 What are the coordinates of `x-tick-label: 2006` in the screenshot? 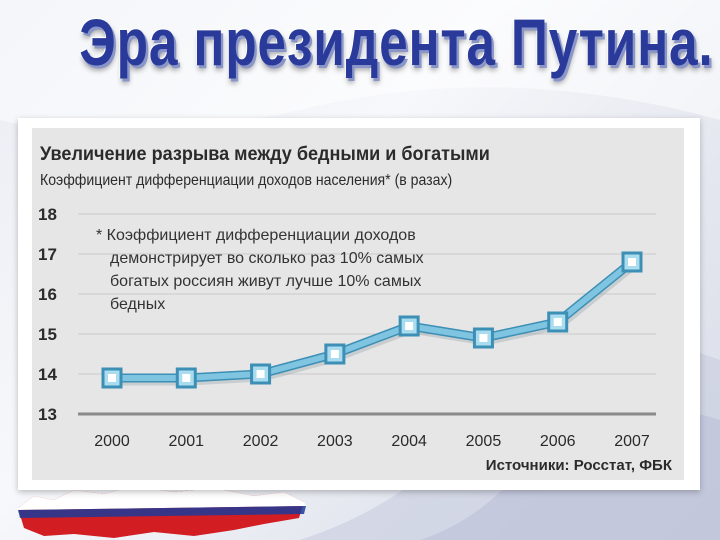 It's located at (558, 441).